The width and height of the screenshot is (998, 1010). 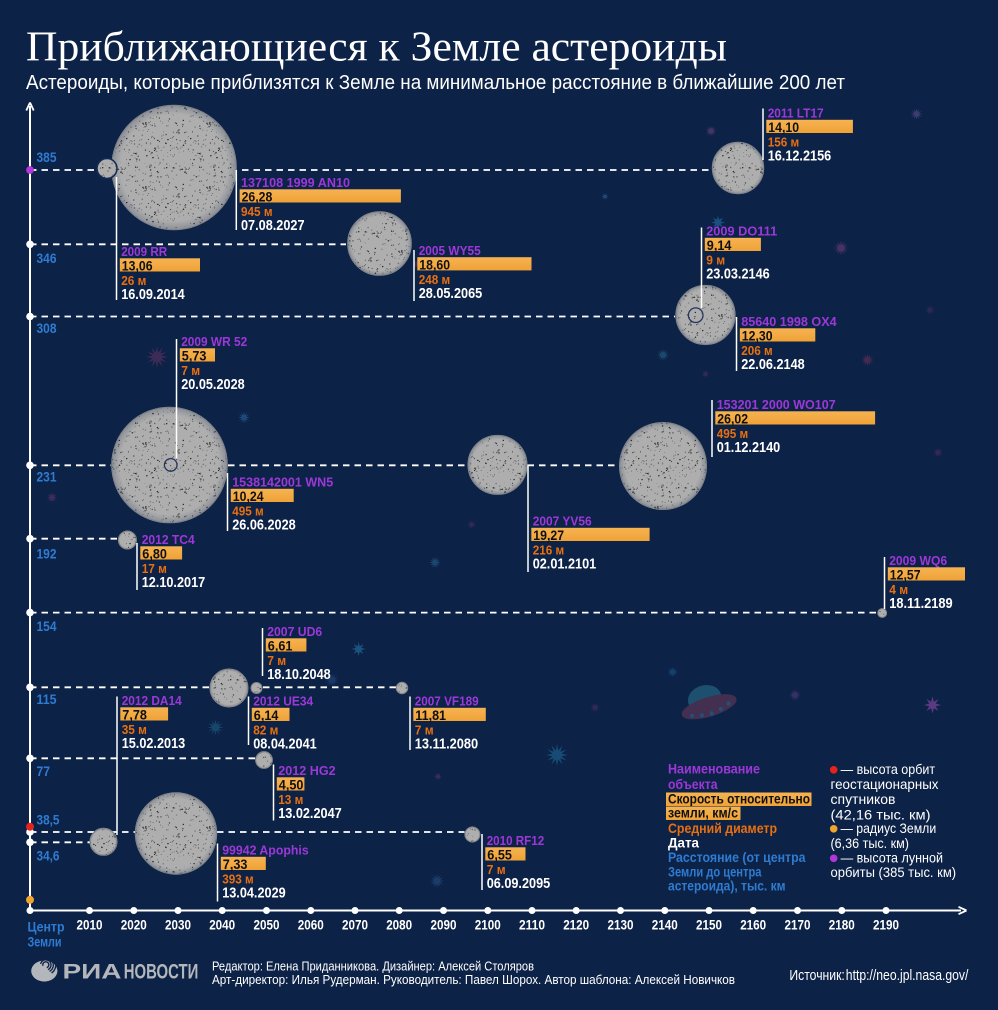 What do you see at coordinates (299, 675) in the screenshot?
I see `svg-text: 18.10.2048` at bounding box center [299, 675].